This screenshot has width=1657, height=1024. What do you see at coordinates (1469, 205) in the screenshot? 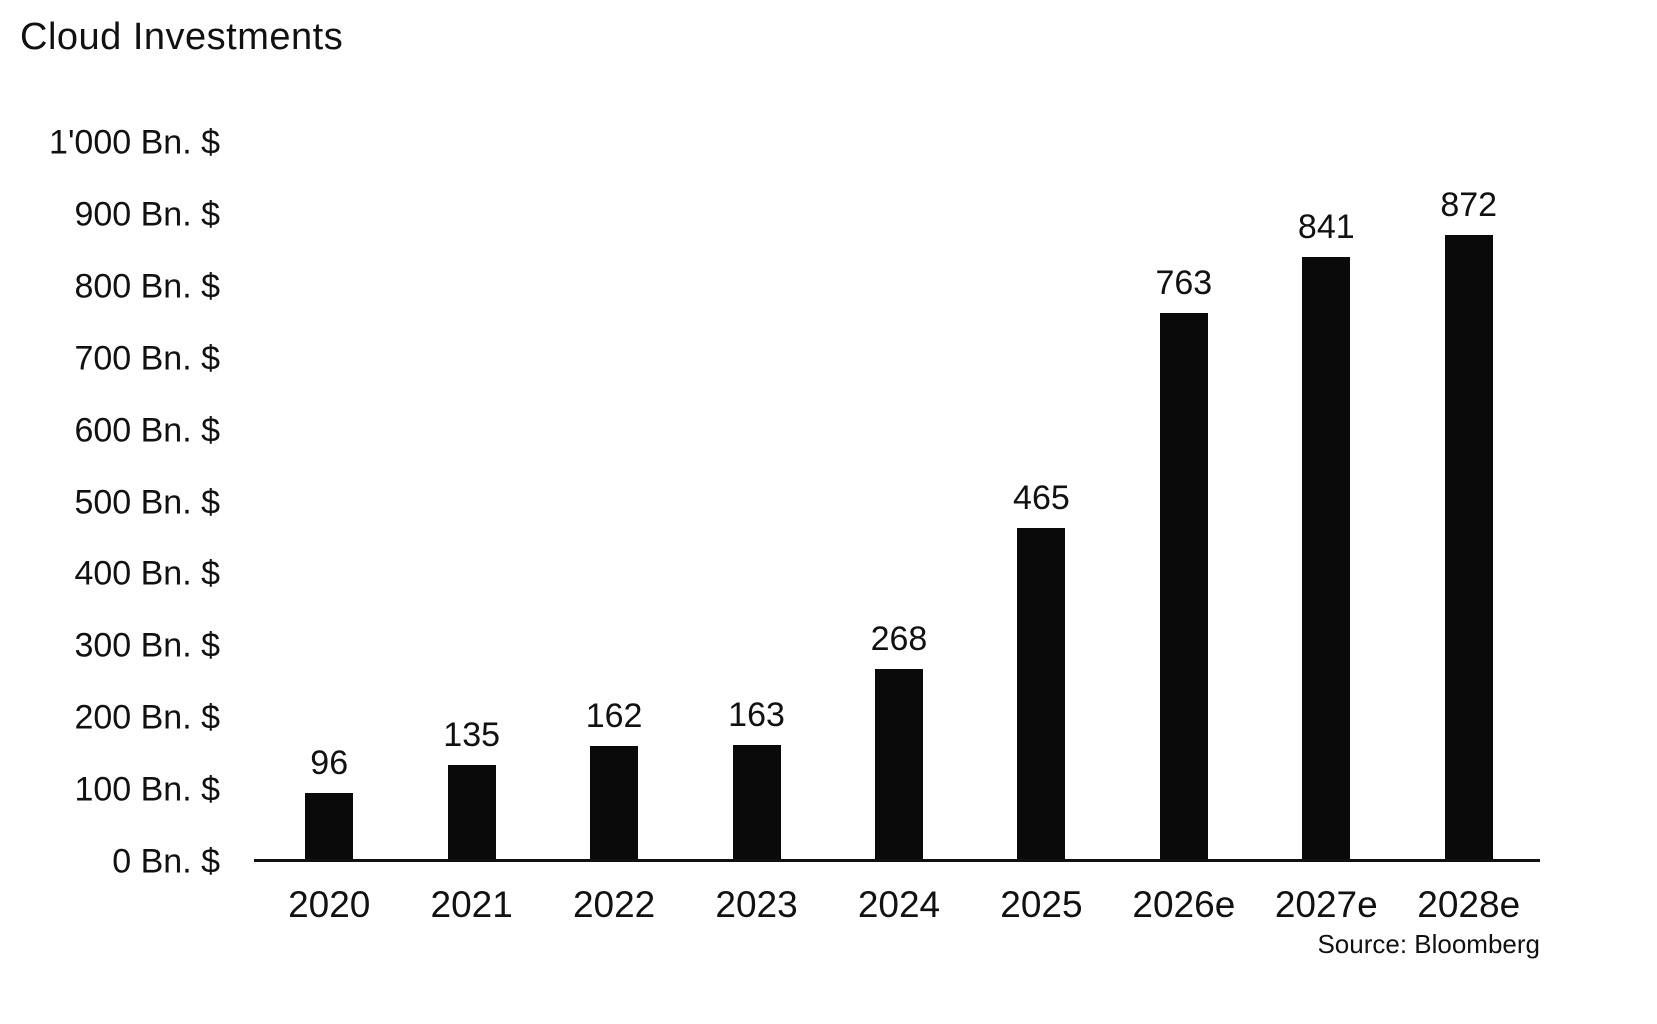
I see `bar-value-label: 872` at bounding box center [1469, 205].